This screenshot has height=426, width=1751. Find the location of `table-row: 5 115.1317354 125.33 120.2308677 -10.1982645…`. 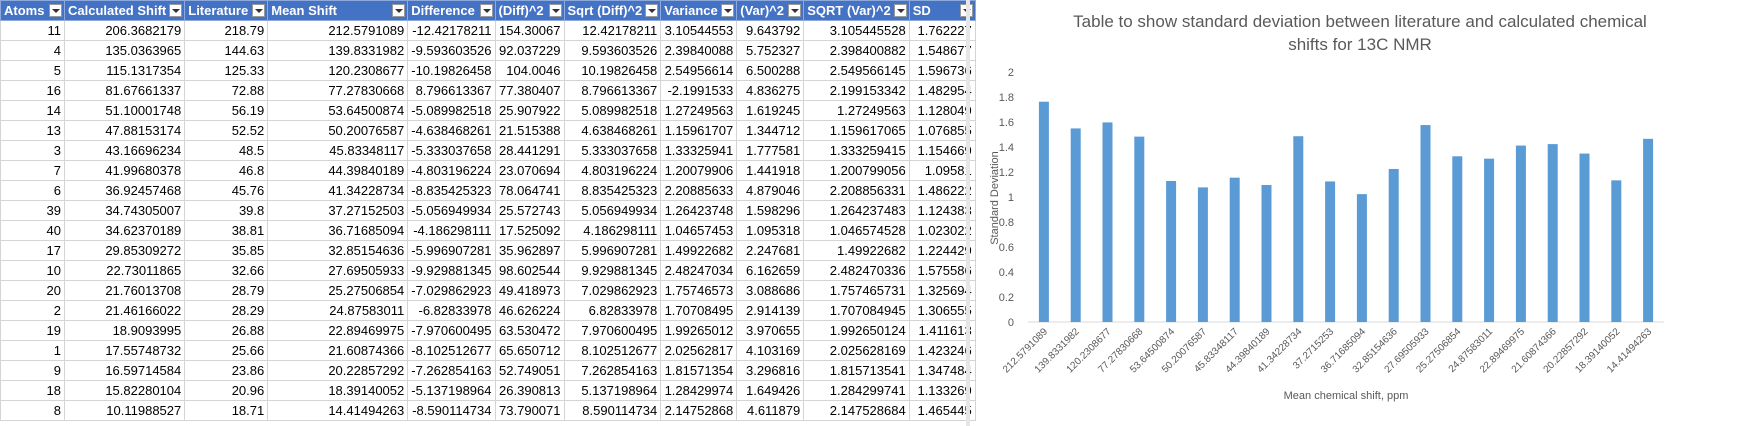

table-row: 5 115.1317354 125.33 120.2308677 -10.1982645… is located at coordinates (488, 70).